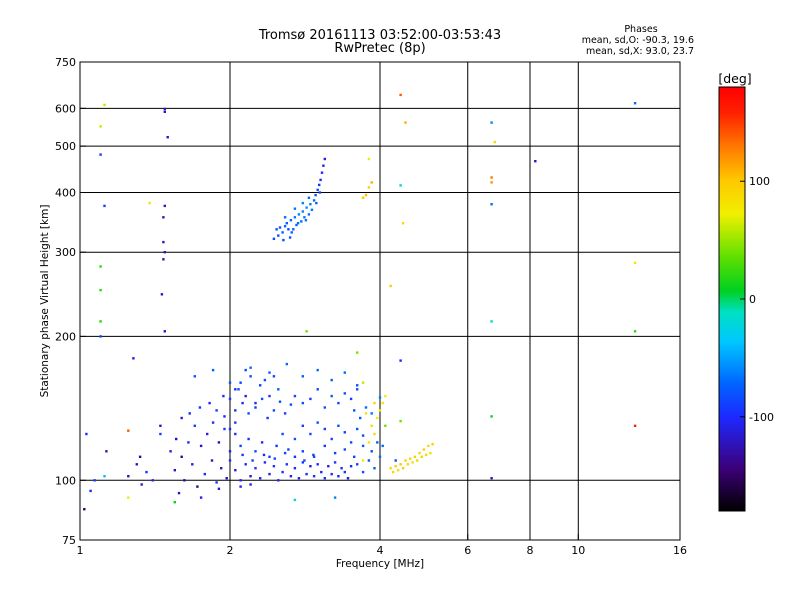  I want to click on stats-heading: Phases, so click(640, 29).